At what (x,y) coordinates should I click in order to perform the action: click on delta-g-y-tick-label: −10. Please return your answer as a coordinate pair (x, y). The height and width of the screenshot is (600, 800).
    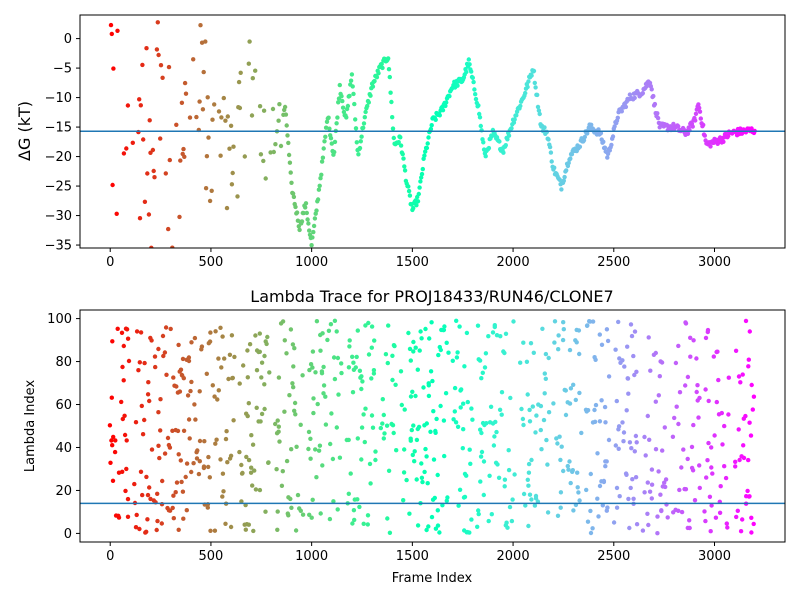
    Looking at the image, I should click on (58, 98).